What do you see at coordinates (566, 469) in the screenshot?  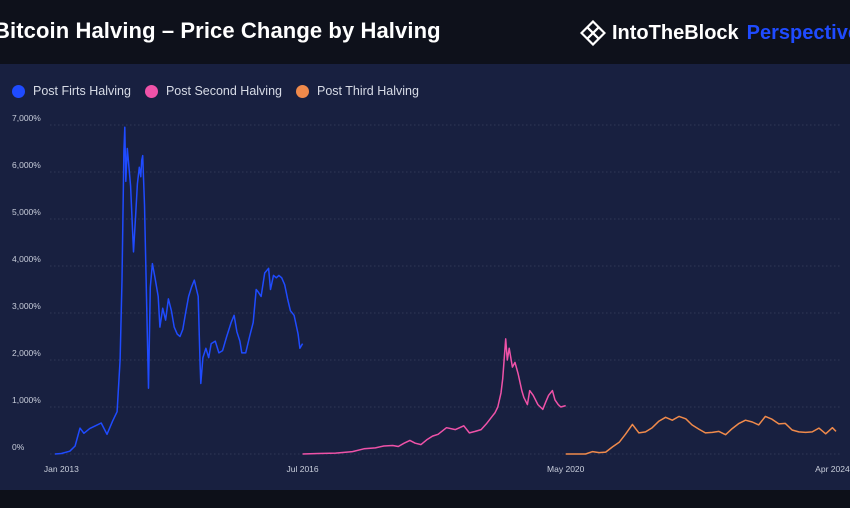 I see `x-tick-label: May 2020` at bounding box center [566, 469].